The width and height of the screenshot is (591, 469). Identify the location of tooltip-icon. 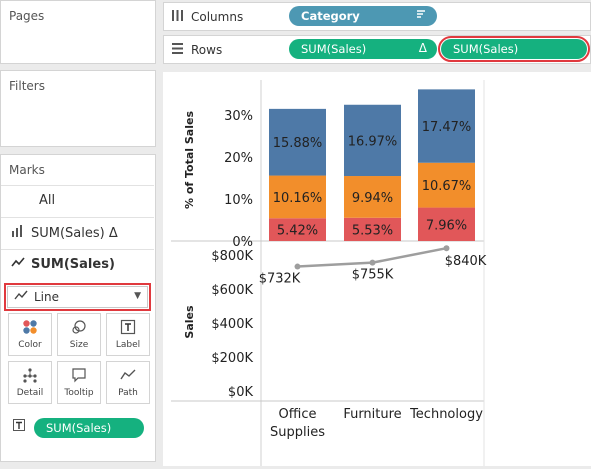
(79, 376).